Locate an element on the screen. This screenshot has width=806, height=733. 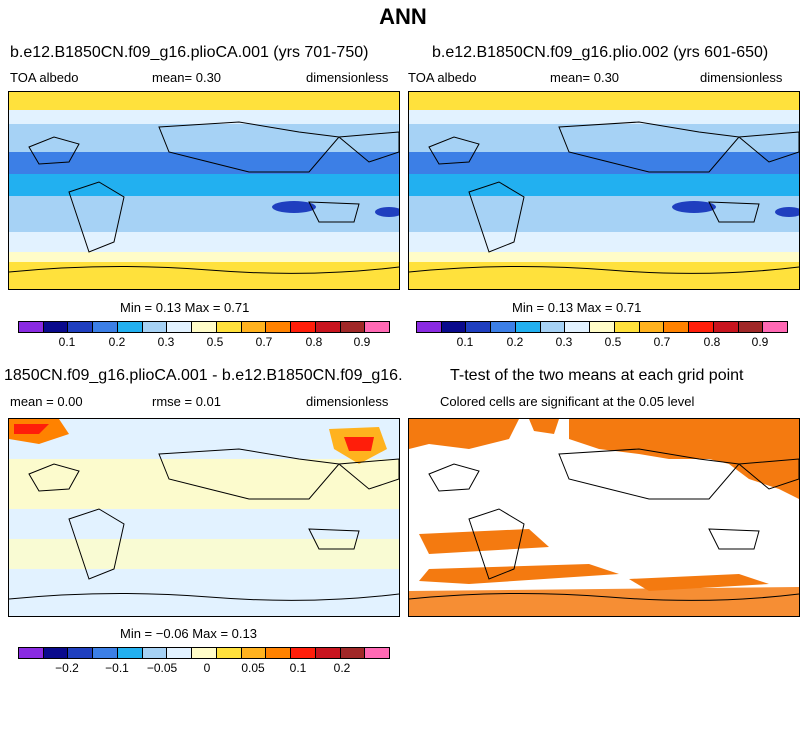
panel-2-variable-label: TOA albedo is located at coordinates (442, 77).